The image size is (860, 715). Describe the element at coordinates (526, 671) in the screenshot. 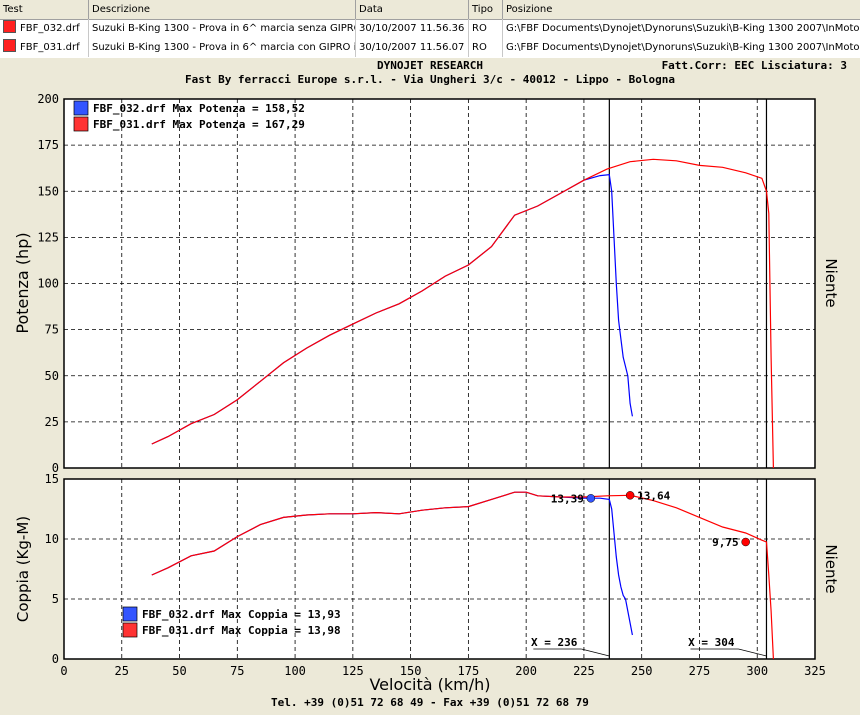

I see `x-tick-label: 200` at that location.